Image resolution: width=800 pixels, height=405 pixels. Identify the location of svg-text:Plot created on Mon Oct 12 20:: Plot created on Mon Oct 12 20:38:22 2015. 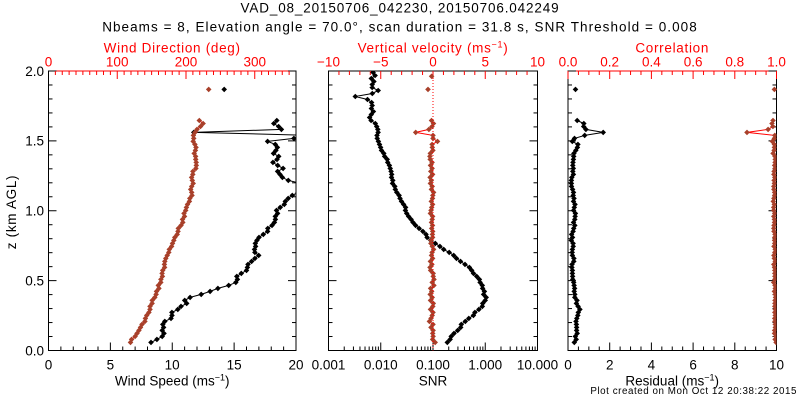
(693, 391).